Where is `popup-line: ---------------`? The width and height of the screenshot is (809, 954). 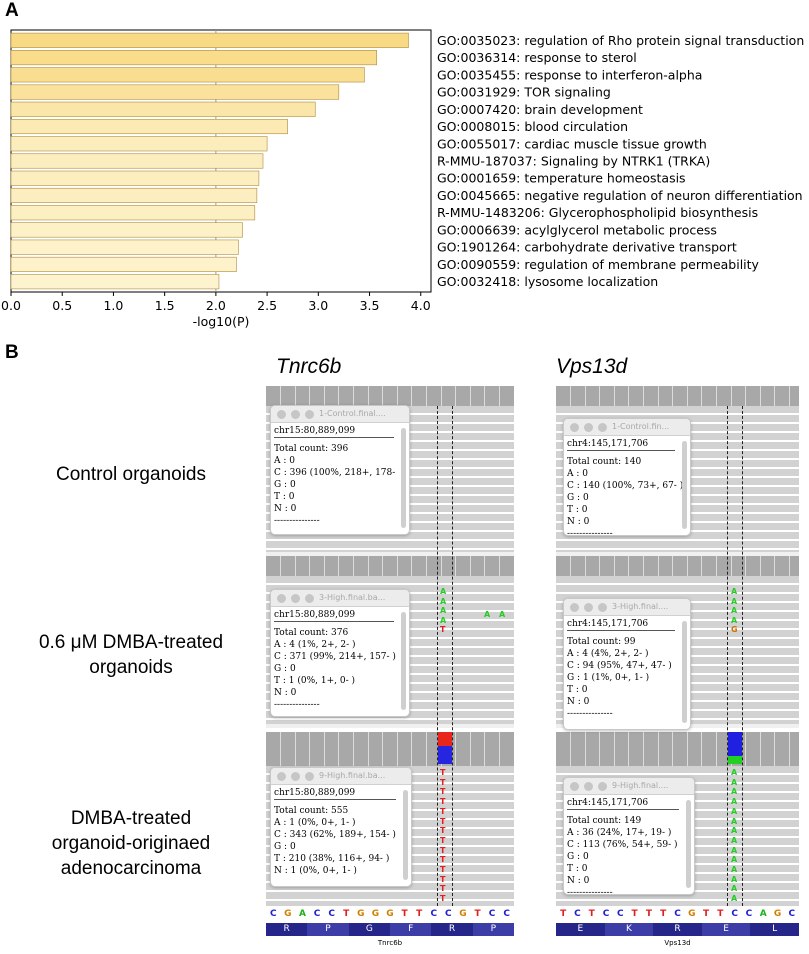
popup-line: --------------- is located at coordinates (590, 891).